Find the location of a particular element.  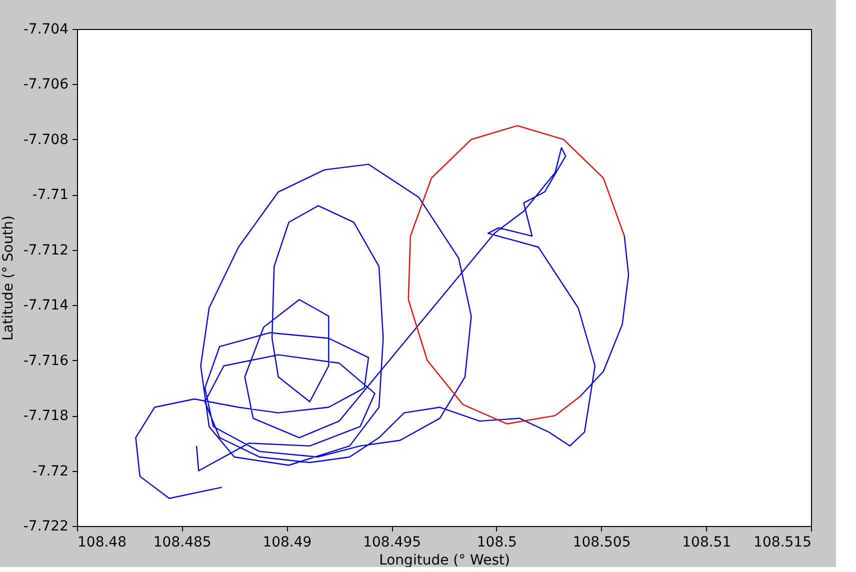

x-tick-label: 108.51 is located at coordinates (707, 542).